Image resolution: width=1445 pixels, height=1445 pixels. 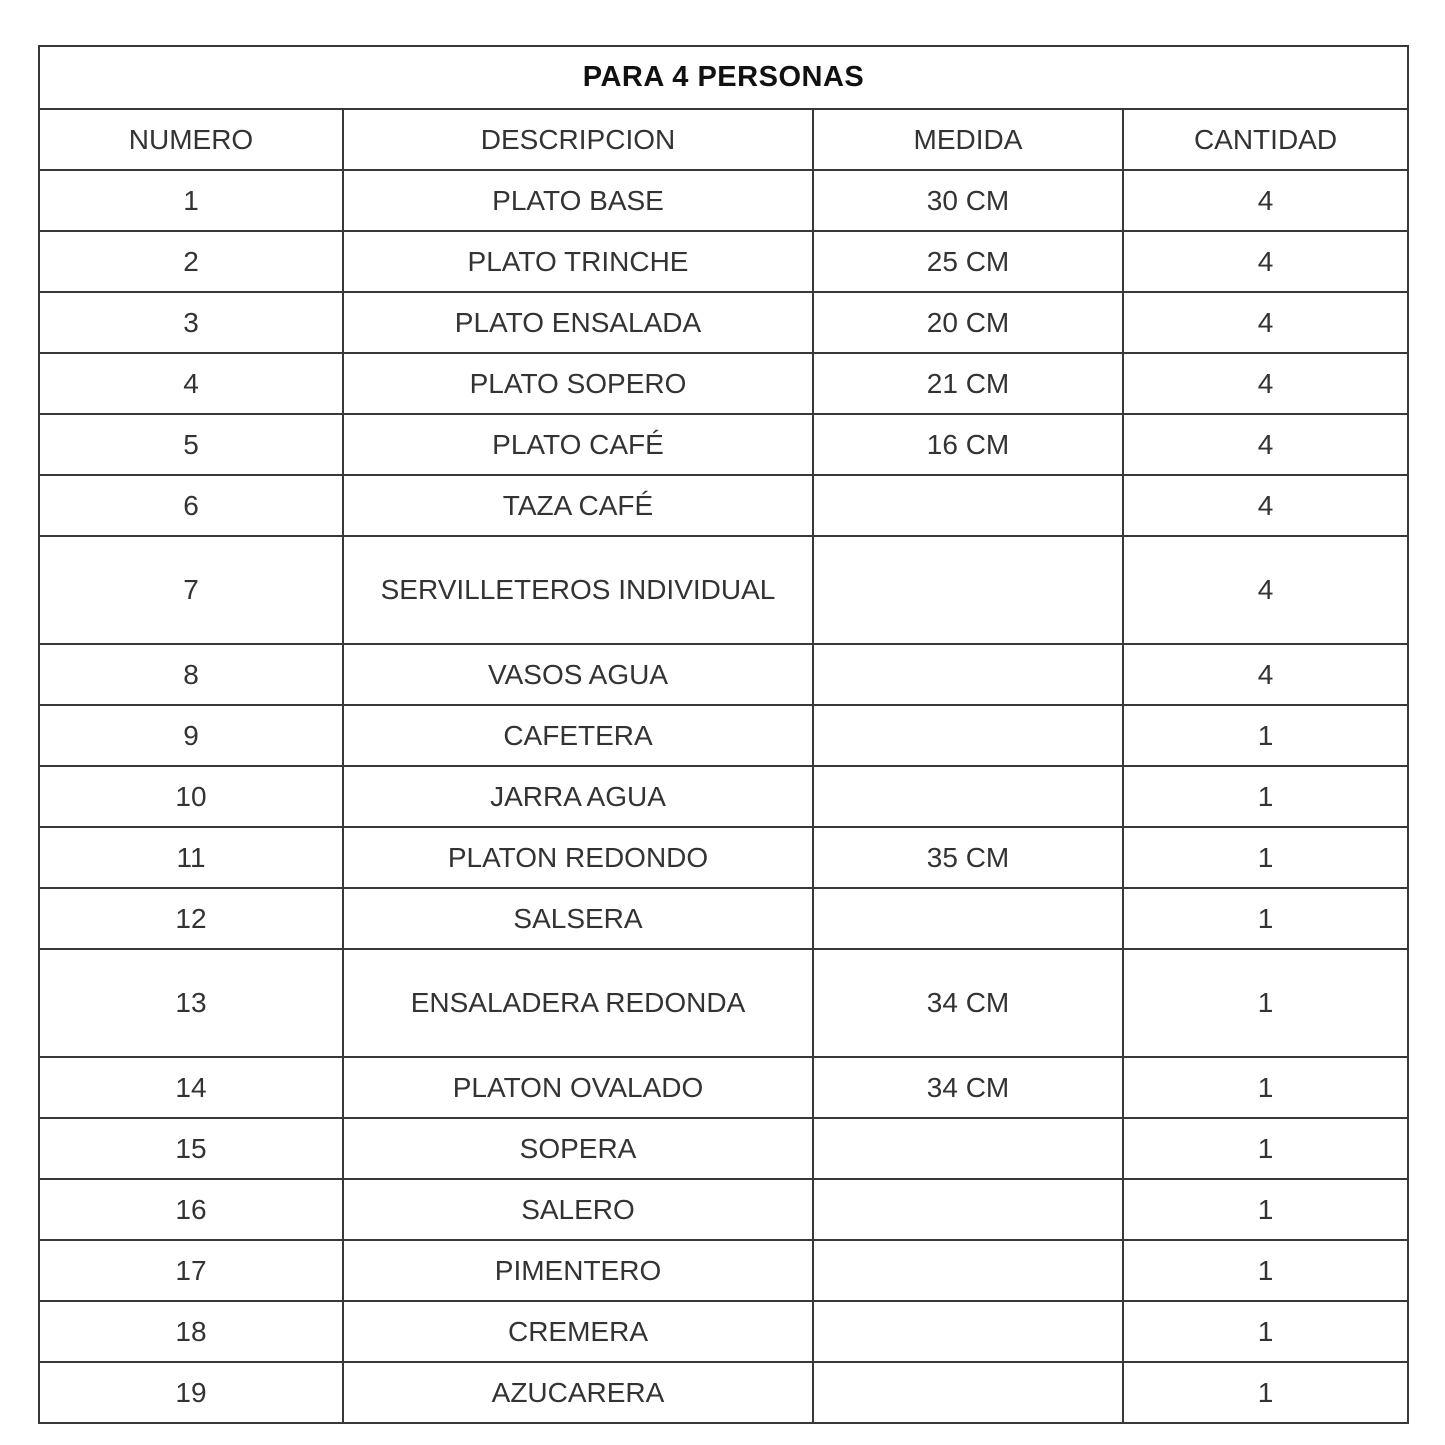 I want to click on cell-numero: 11, so click(x=191, y=857).